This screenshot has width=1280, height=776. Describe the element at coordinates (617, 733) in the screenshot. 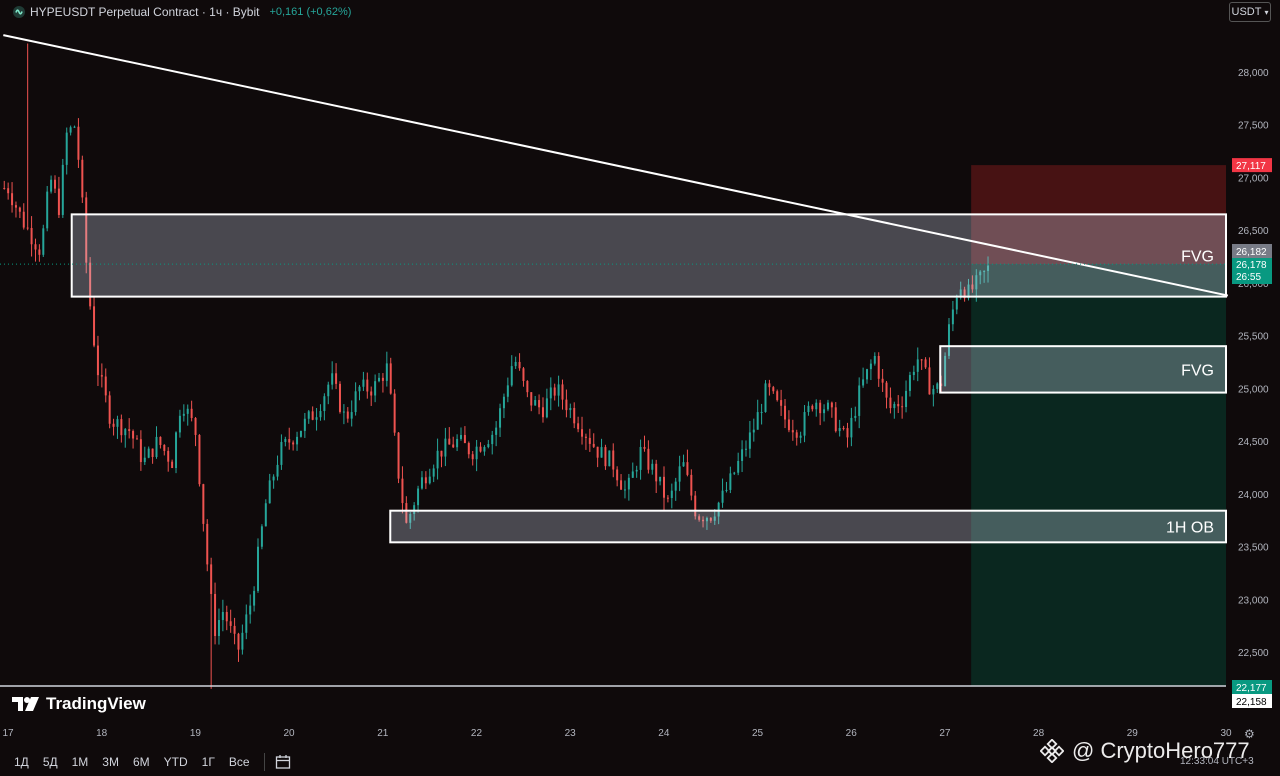

I see `time-axis: 17 18 19 20 21 22 23 24 25 26 27 28 29 30` at that location.